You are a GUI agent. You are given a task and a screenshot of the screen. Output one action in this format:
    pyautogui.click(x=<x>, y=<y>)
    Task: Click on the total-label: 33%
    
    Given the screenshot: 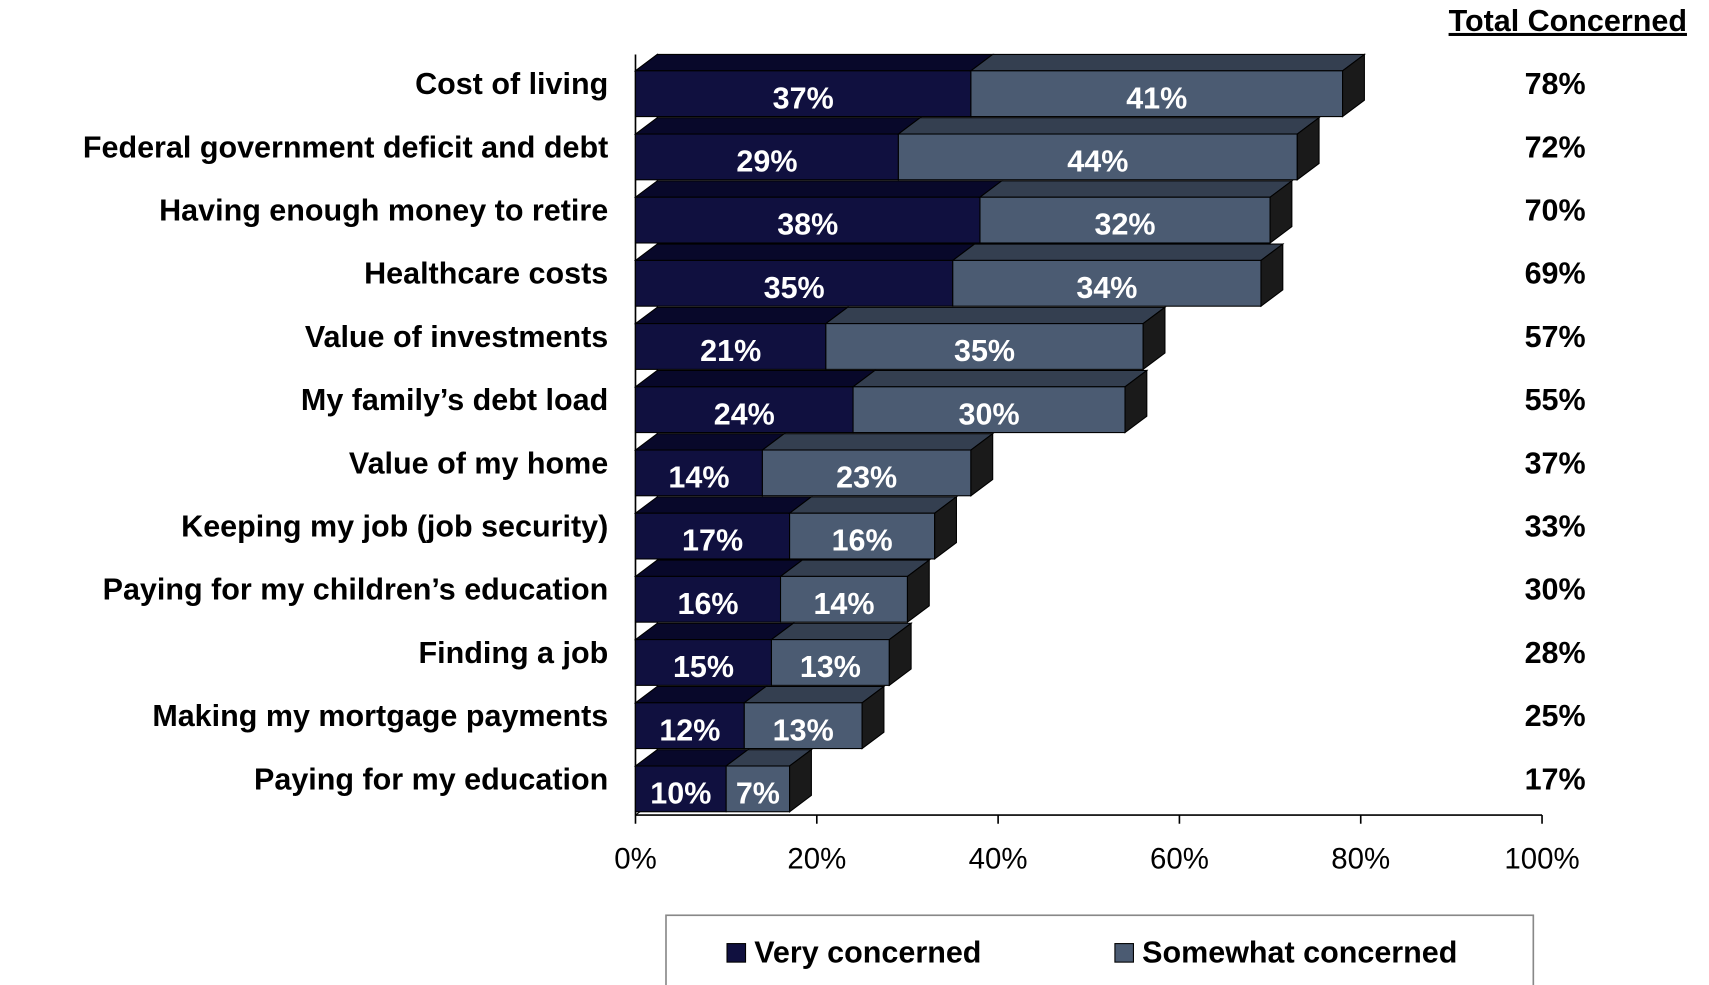 What is the action you would take?
    pyautogui.click(x=1555, y=527)
    